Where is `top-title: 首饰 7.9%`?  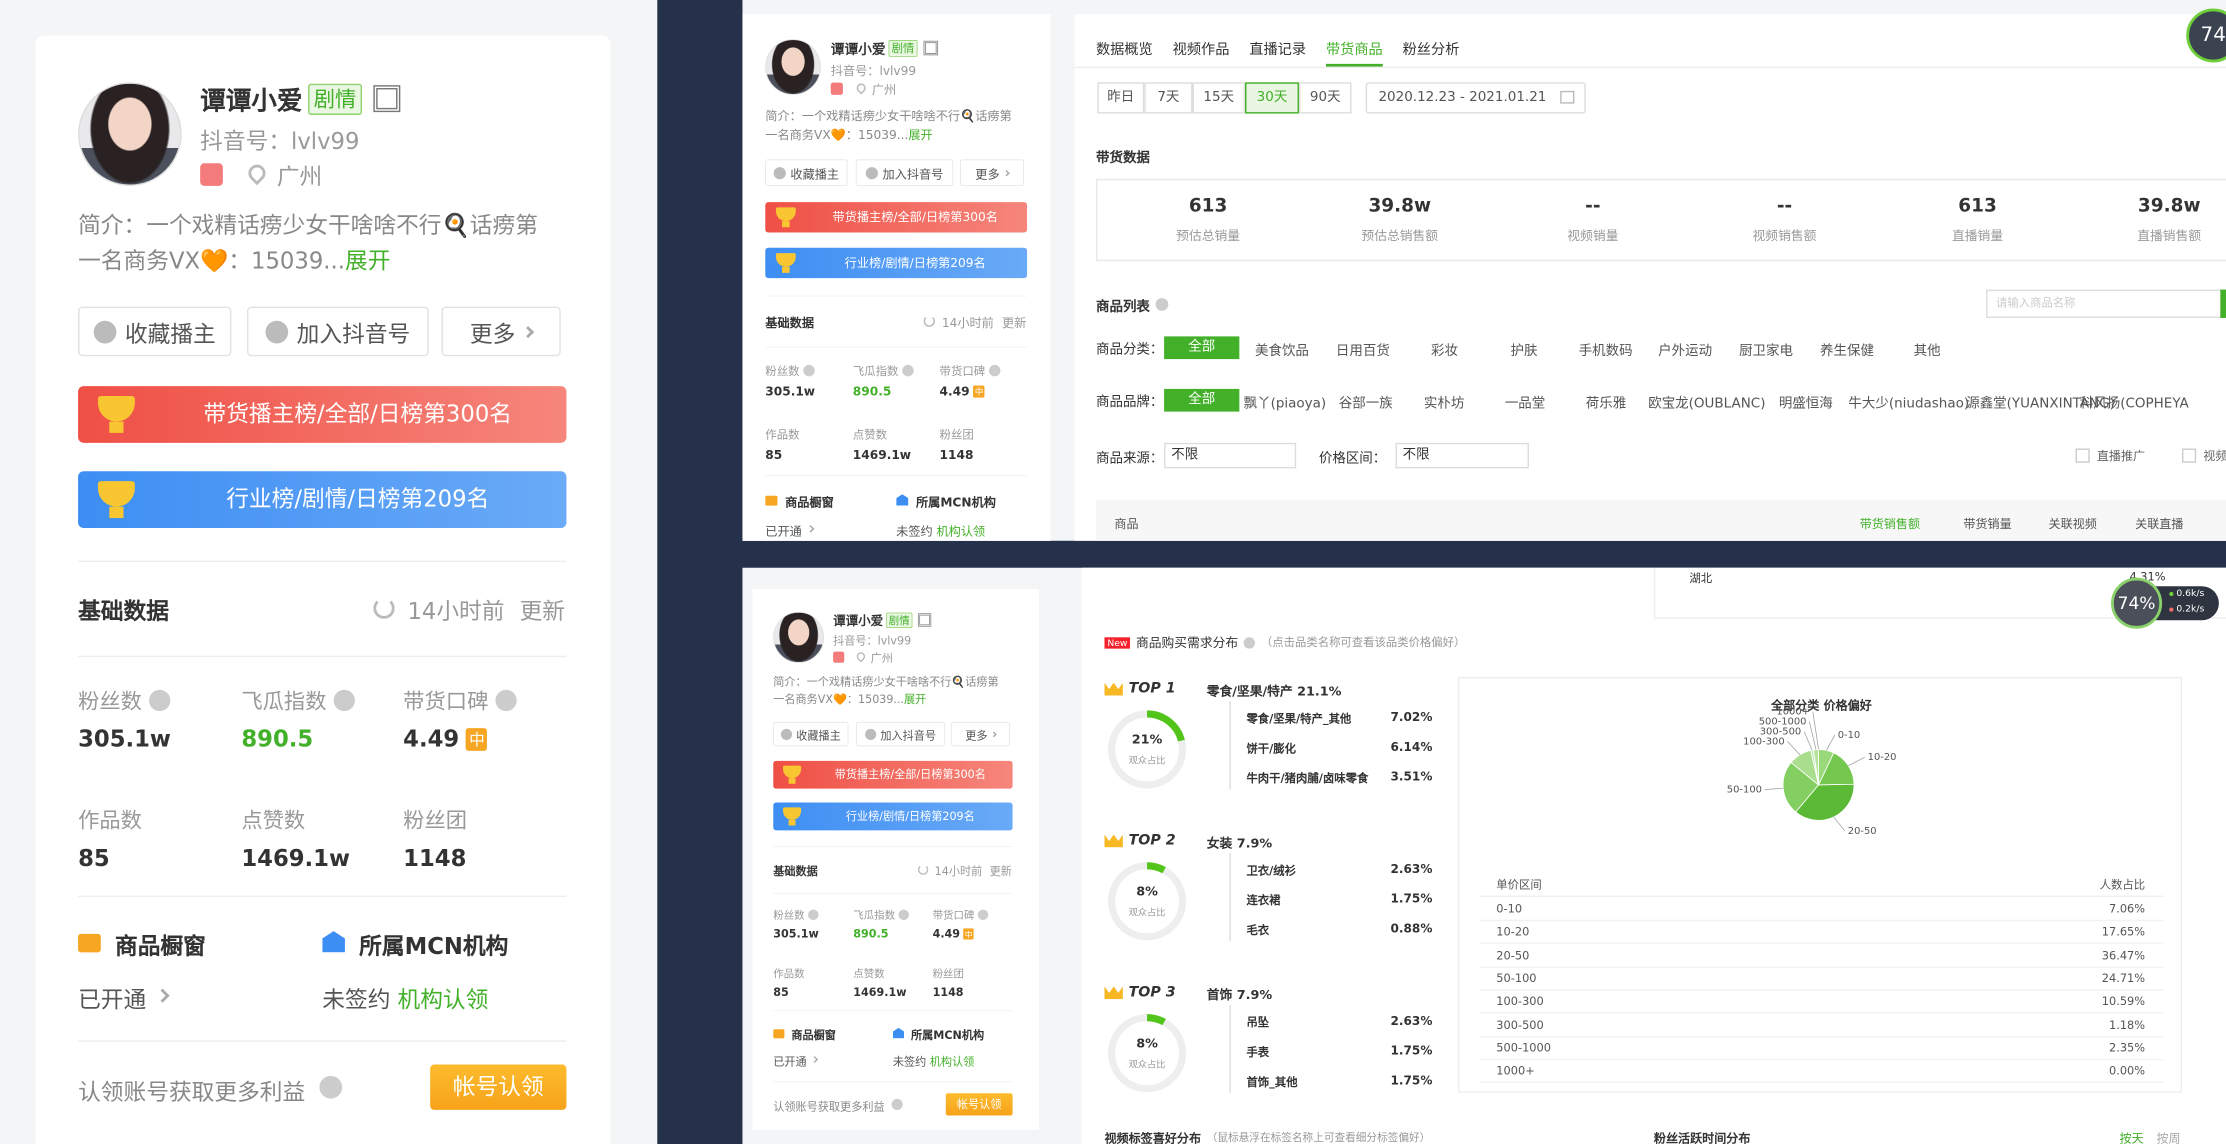 top-title: 首饰 7.9% is located at coordinates (1239, 996).